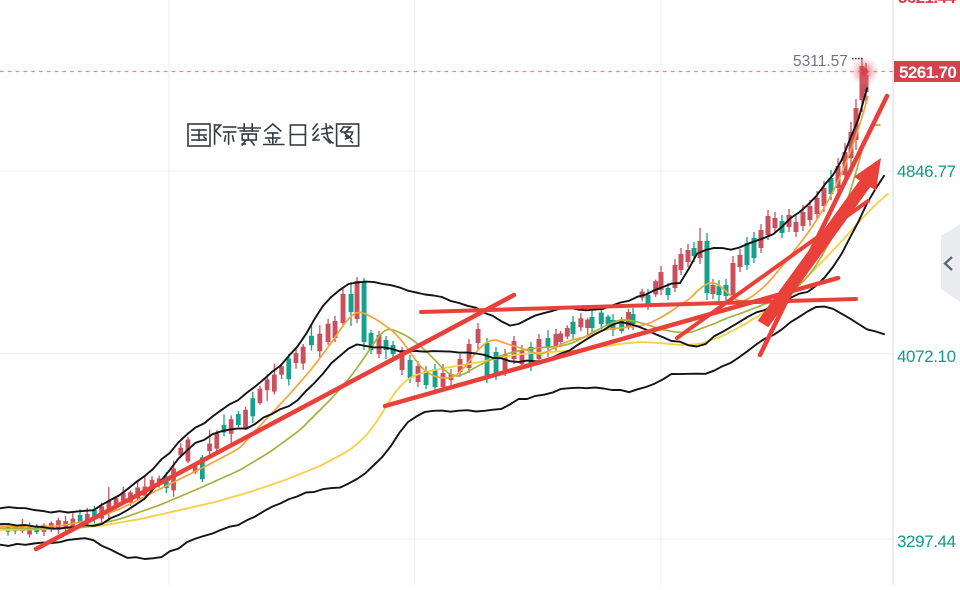 Image resolution: width=960 pixels, height=590 pixels. Describe the element at coordinates (926, 541) in the screenshot. I see `svg-text: 3297.44` at that location.